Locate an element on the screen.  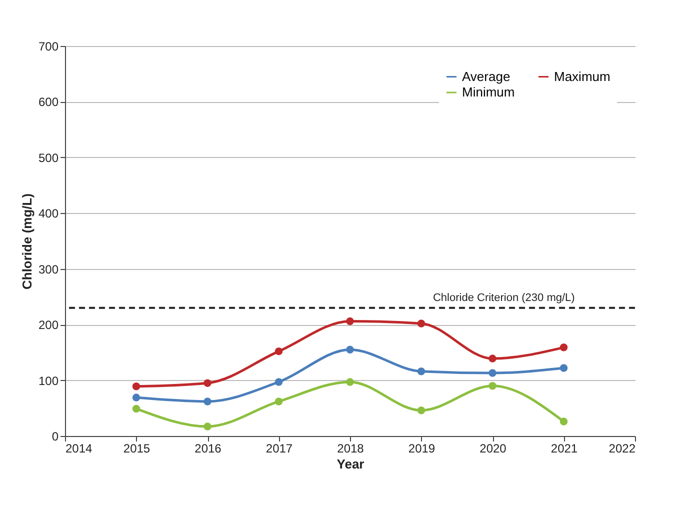
y-tick-label: 200 is located at coordinates (48, 325).